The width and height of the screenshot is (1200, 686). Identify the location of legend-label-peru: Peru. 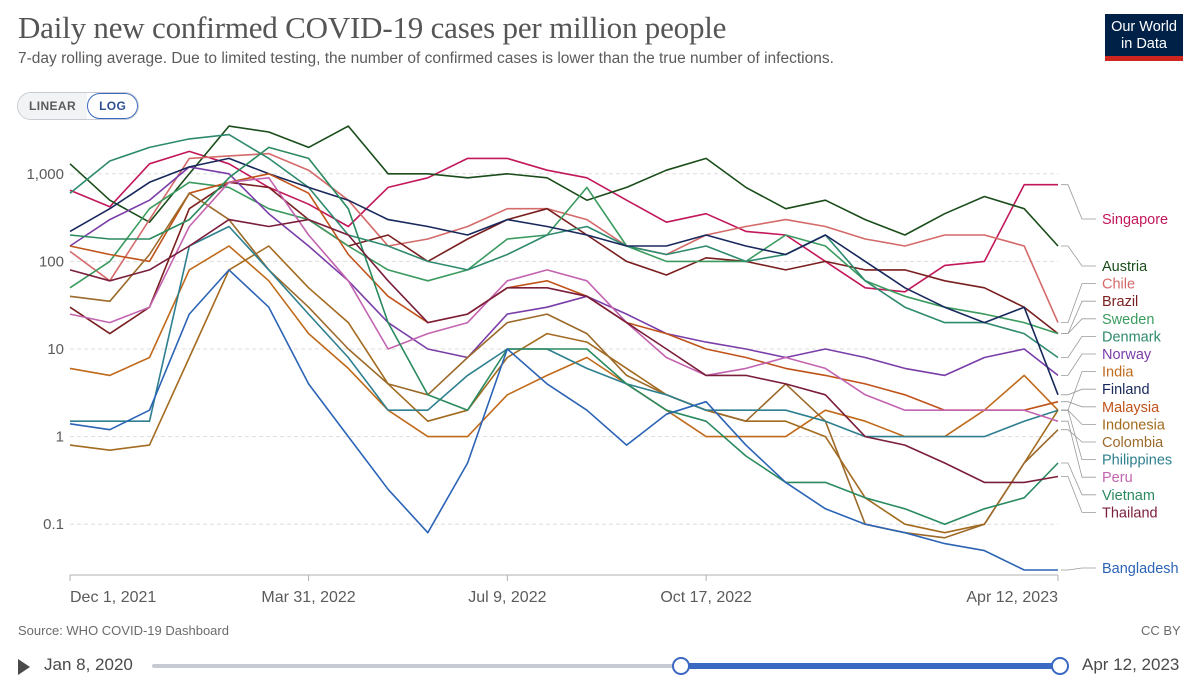
(1117, 478).